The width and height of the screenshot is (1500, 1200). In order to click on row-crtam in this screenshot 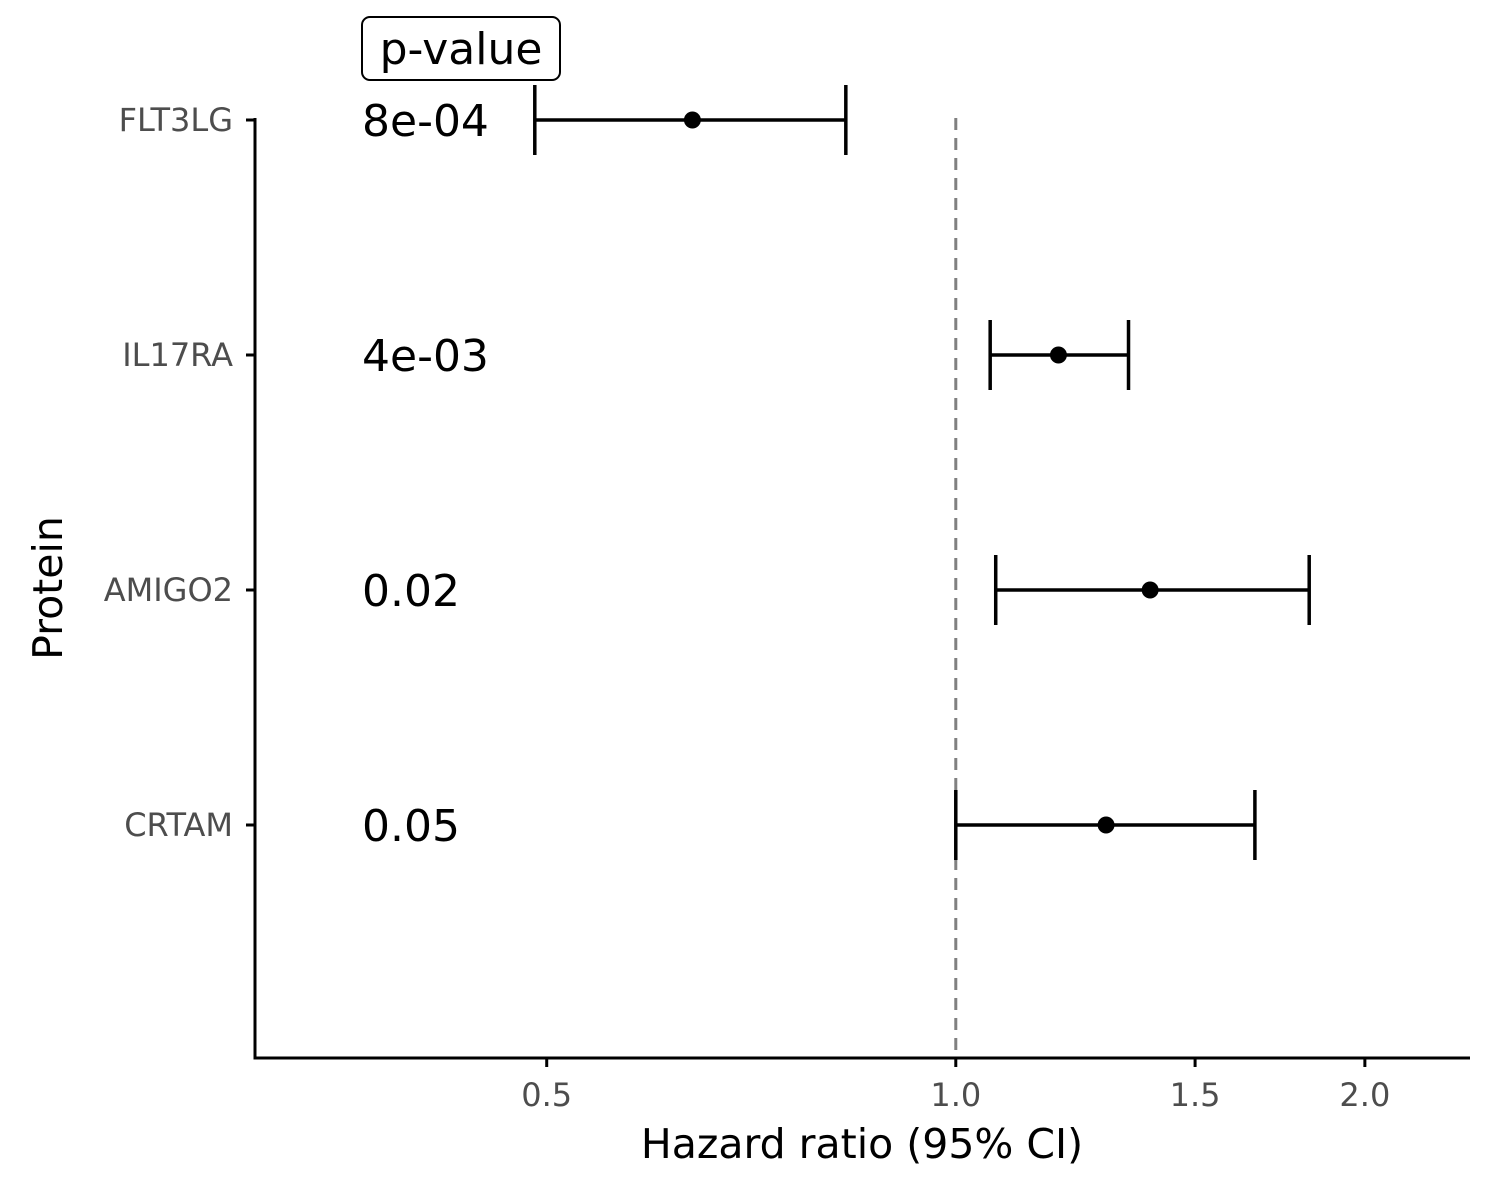, I will do `click(1105, 825)`.